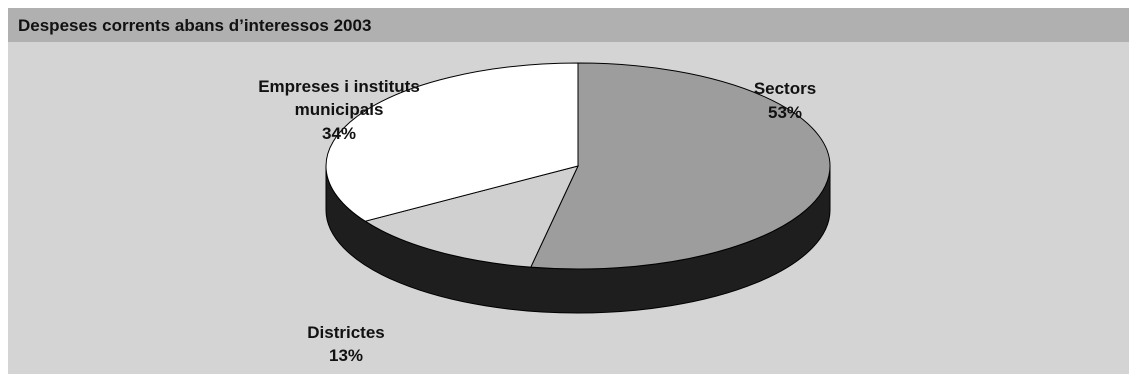 Image resolution: width=1137 pixels, height=382 pixels. I want to click on pie-slice-sectors, so click(680, 166).